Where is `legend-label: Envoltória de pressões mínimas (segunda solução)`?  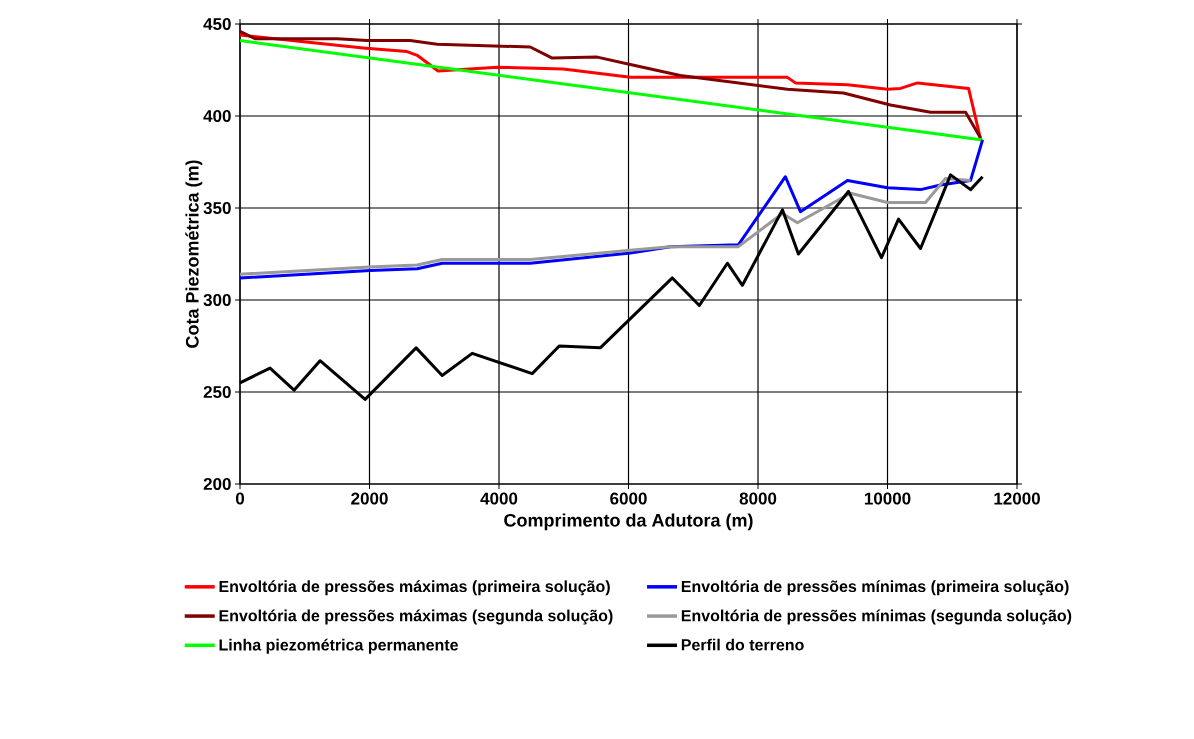 legend-label: Envoltória de pressões mínimas (segunda solução) is located at coordinates (876, 617).